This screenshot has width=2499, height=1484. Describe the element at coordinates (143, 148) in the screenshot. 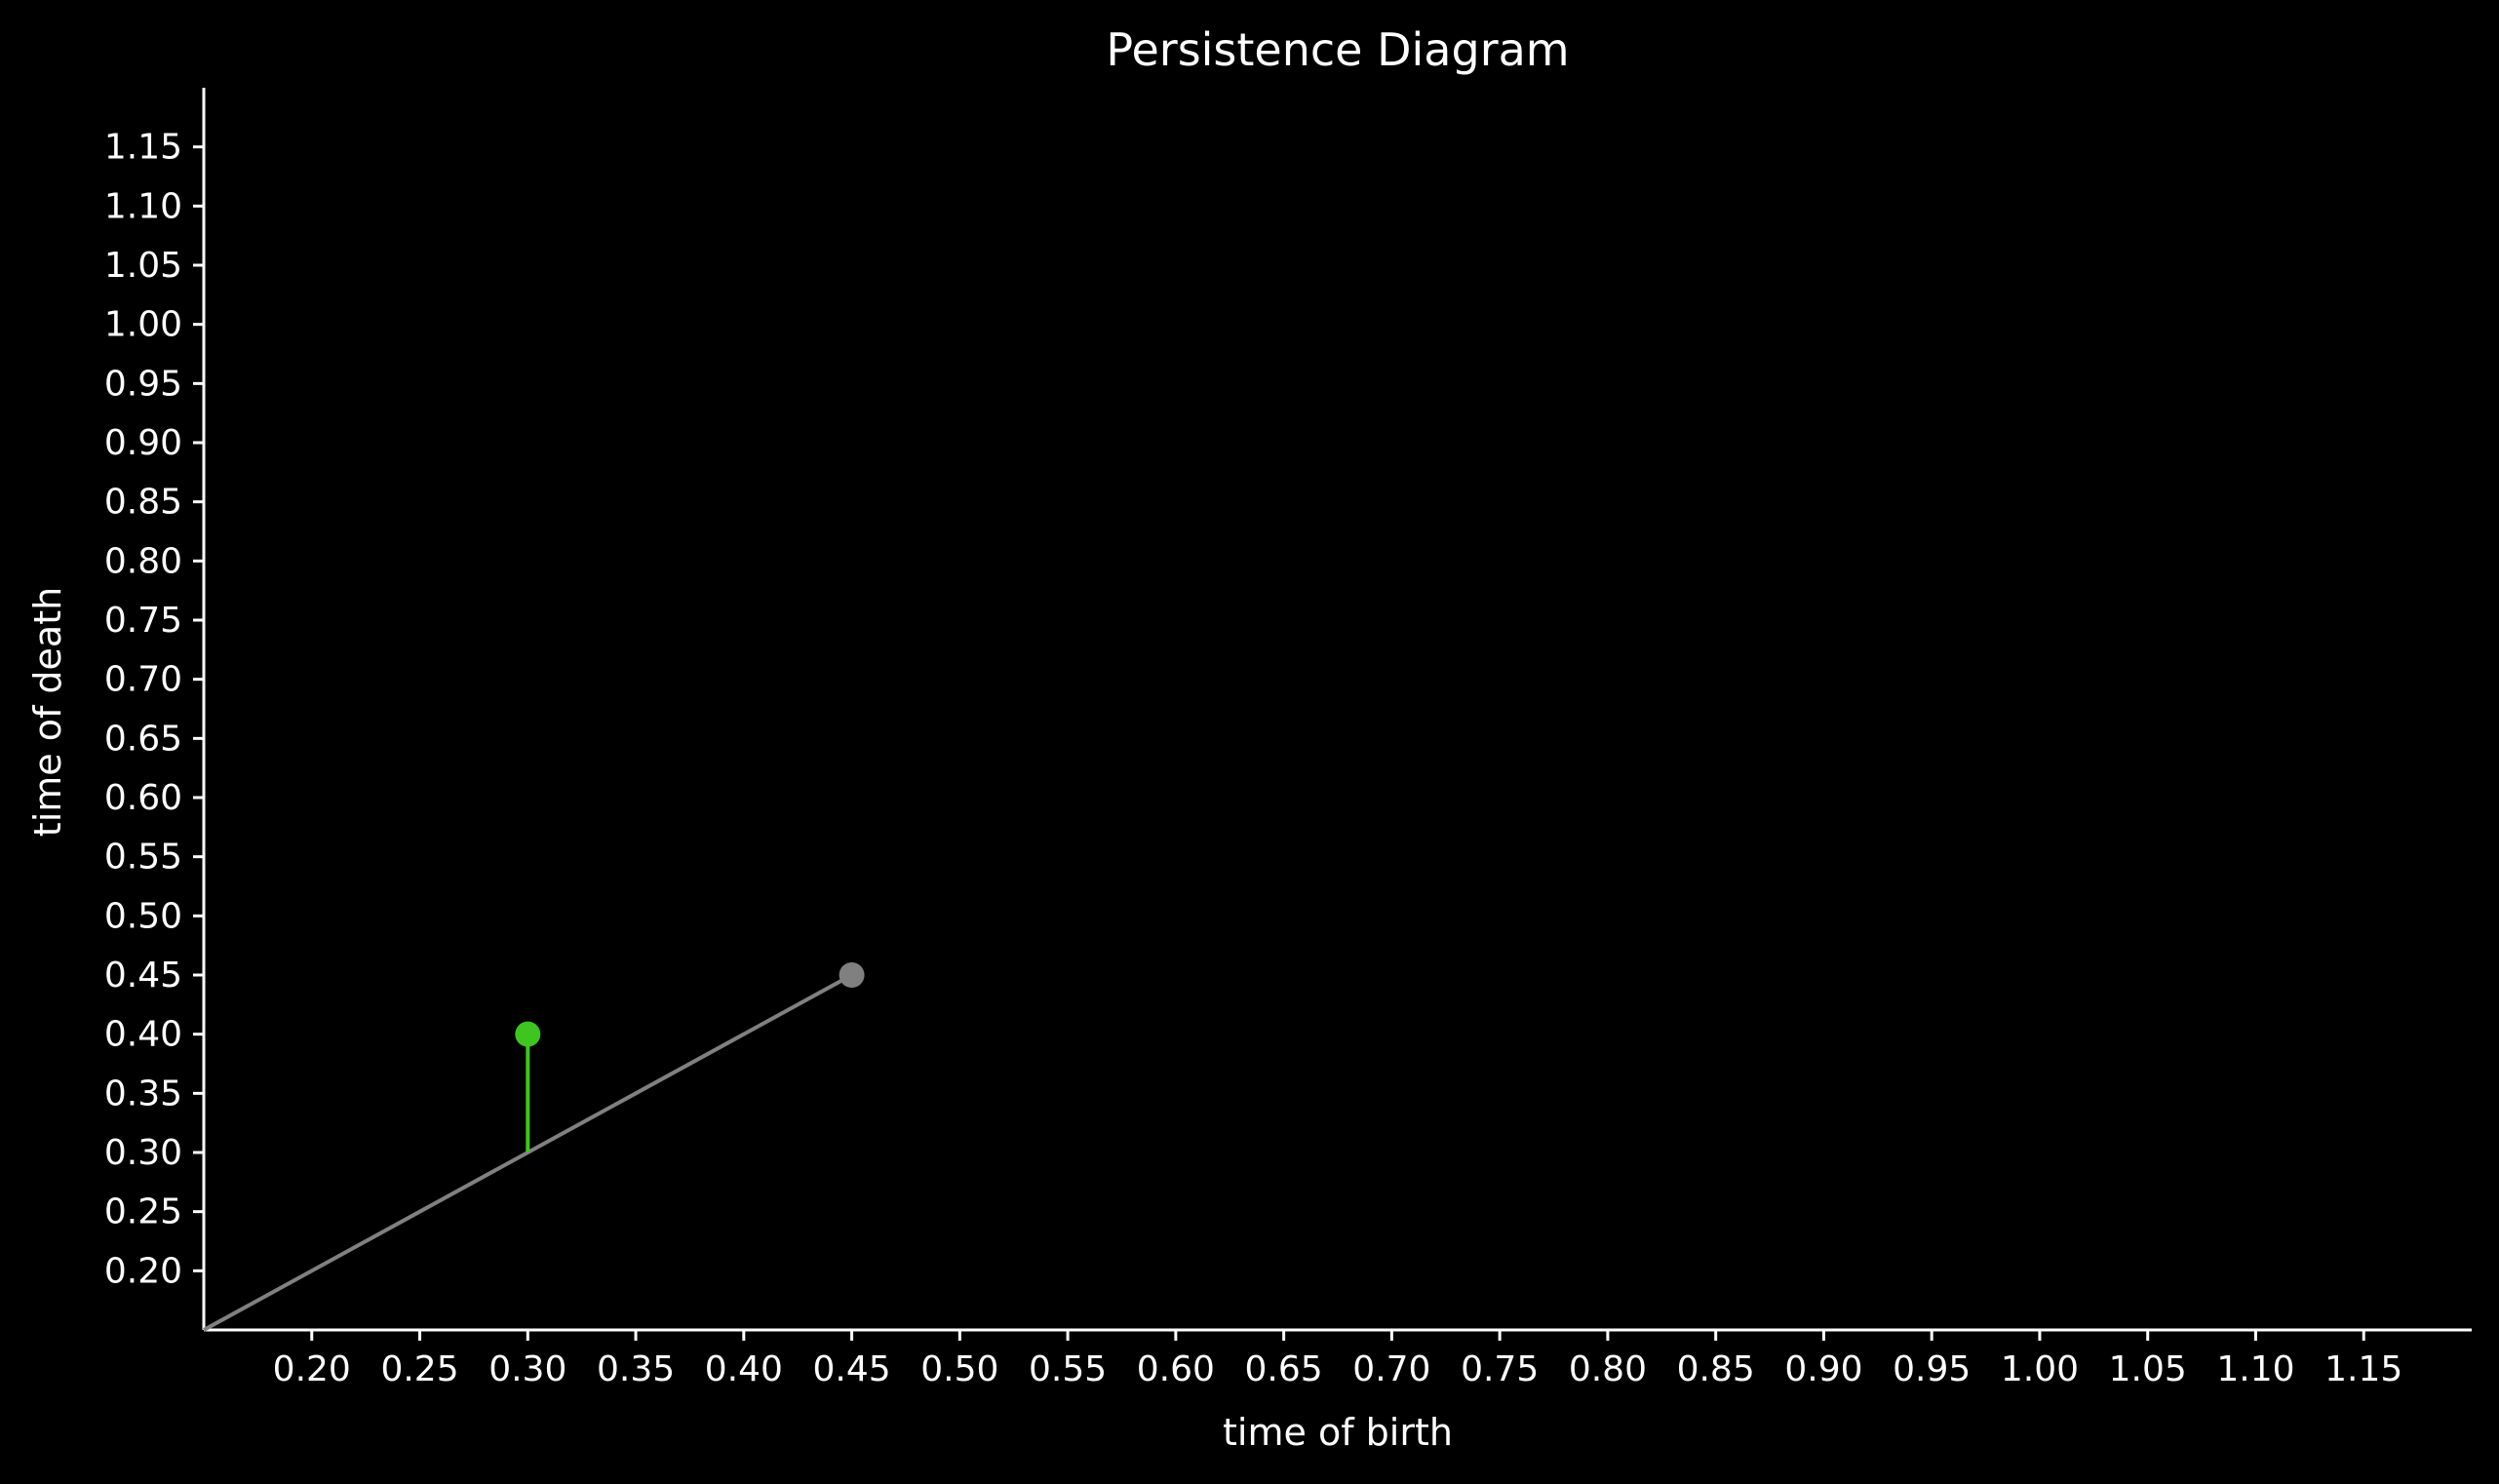

I see `y-tick-label: 1.15` at that location.